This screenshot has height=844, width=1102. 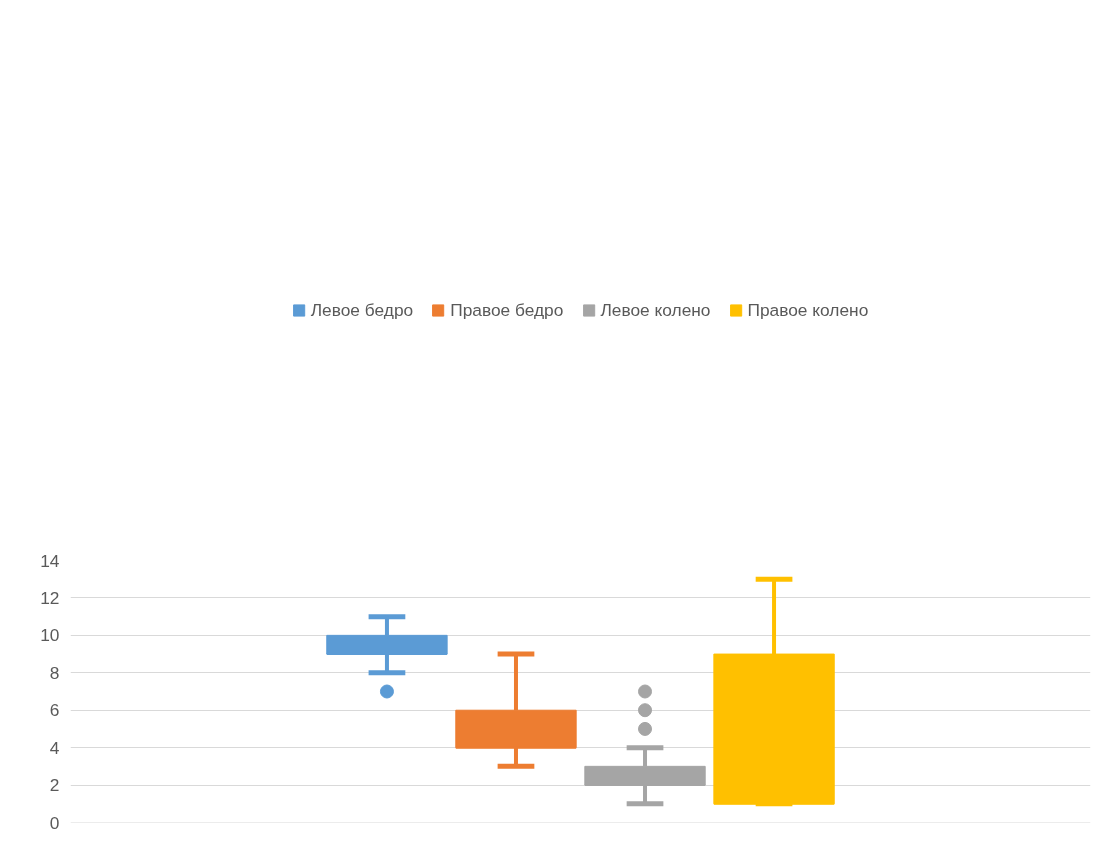 I want to click on legend-label: Правое колено, so click(x=808, y=310).